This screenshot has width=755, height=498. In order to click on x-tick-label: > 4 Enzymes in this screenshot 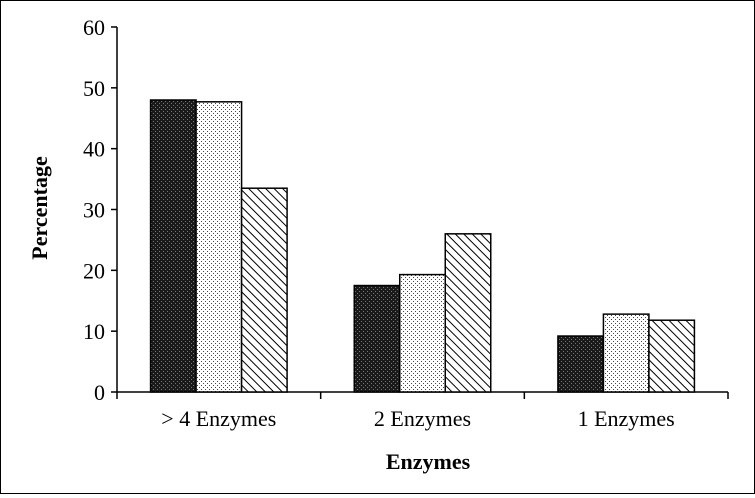, I will do `click(218, 418)`.